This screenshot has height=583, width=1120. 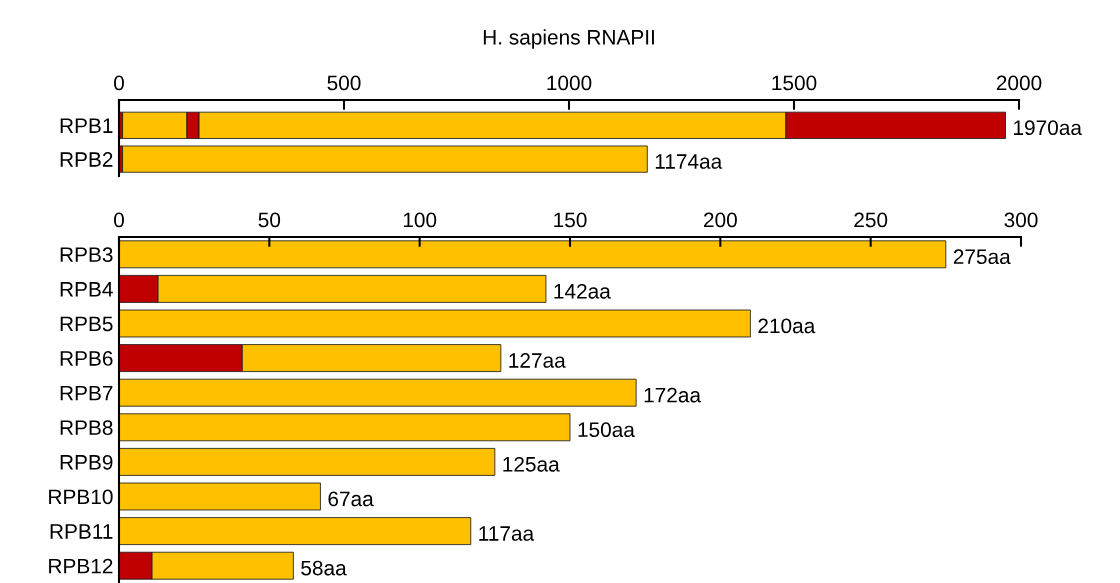 I want to click on x-tick-label: 1500, so click(x=794, y=83).